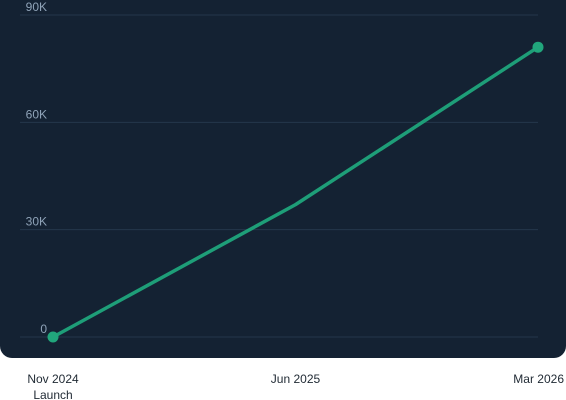  I want to click on annotation-launch: Launch, so click(52, 394).